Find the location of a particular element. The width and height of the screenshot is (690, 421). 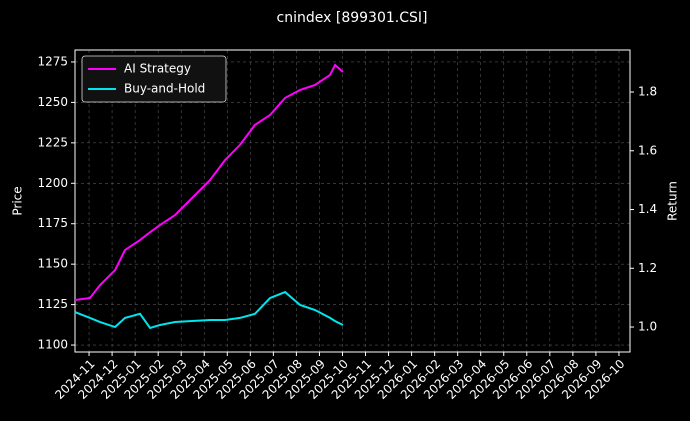

chart-title: cnindex [899301.CSI] is located at coordinates (352, 18).